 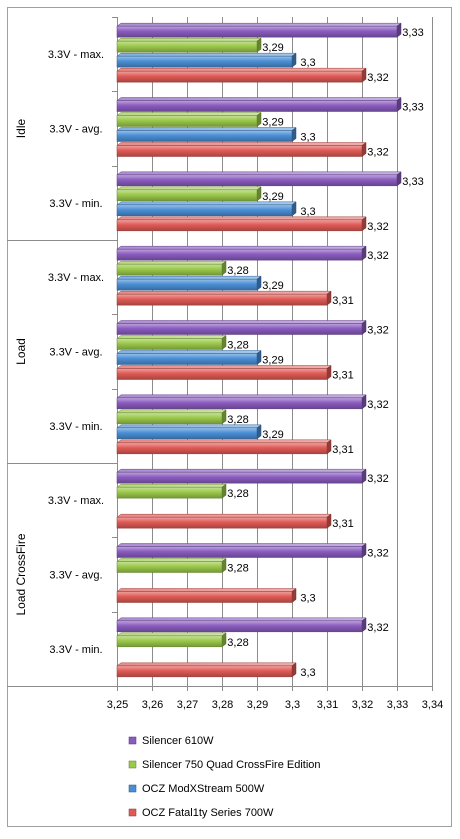 What do you see at coordinates (432, 705) in the screenshot?
I see `x-tick-label: 3,34` at bounding box center [432, 705].